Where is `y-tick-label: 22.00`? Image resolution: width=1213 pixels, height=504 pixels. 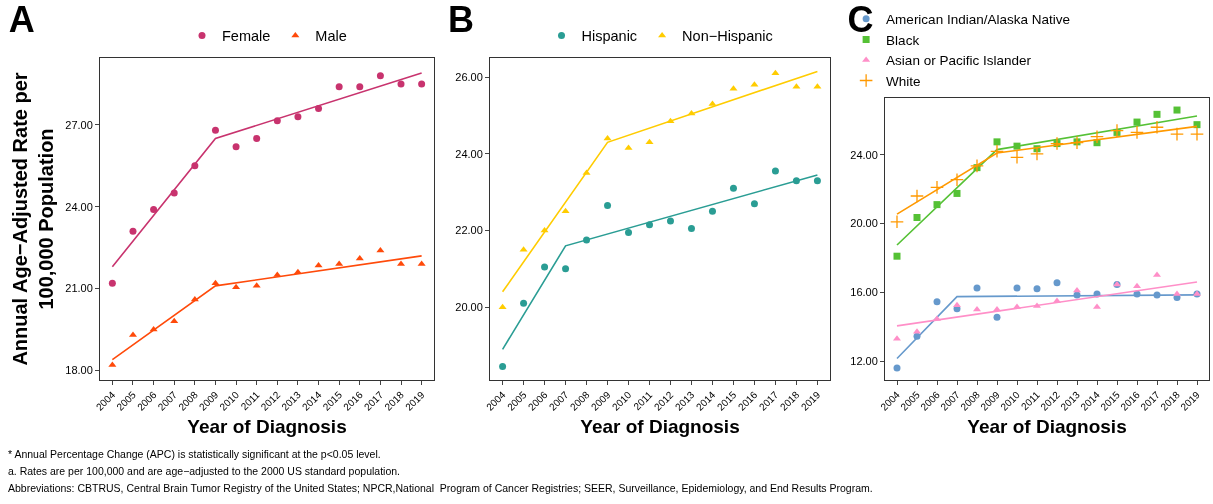 y-tick-label: 22.00 is located at coordinates (469, 230).